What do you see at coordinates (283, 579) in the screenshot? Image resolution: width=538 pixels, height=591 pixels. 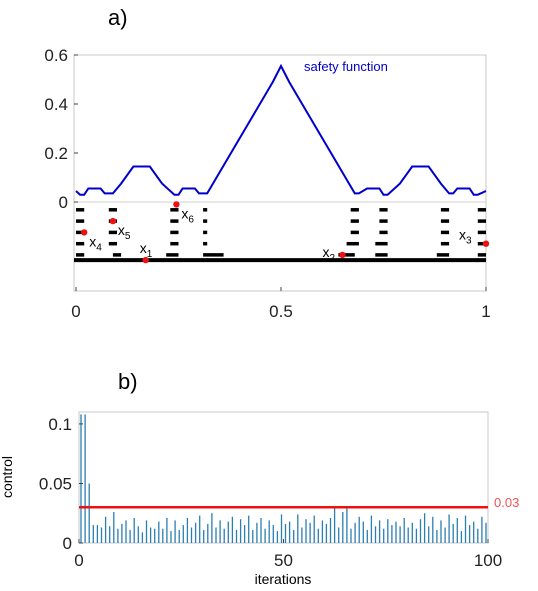 I see `x-axis-label: iterations` at bounding box center [283, 579].